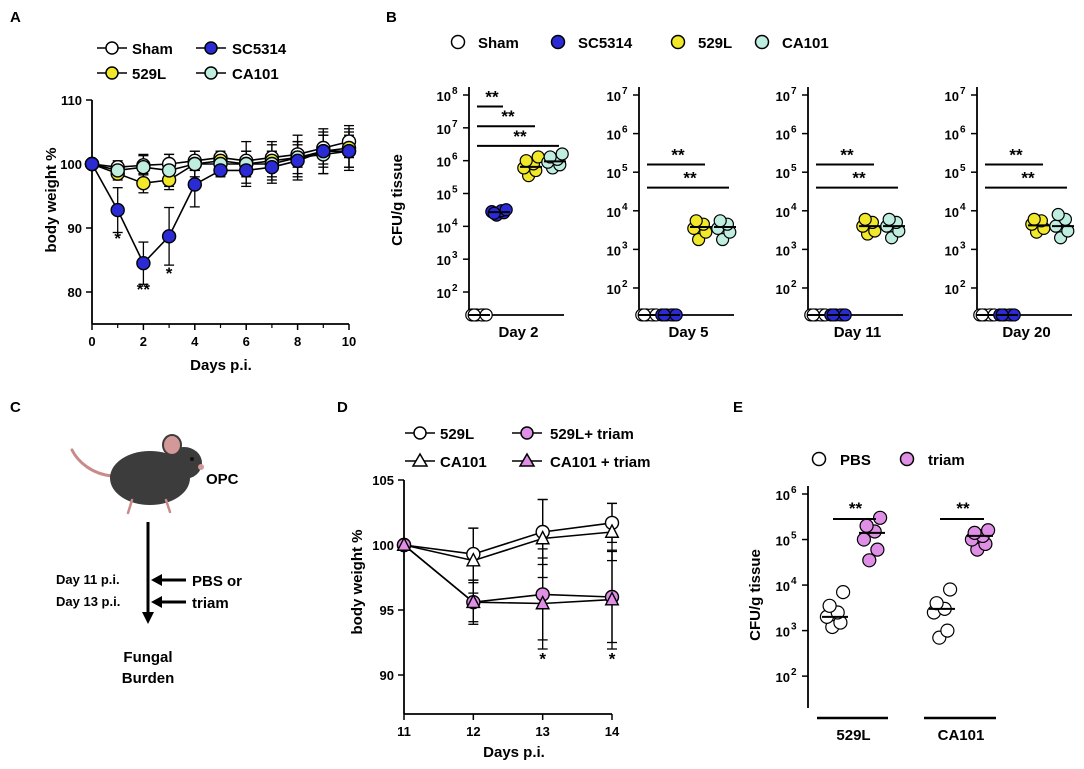 The image size is (1084, 769). What do you see at coordinates (527, 459) in the screenshot?
I see `legend-d-ca101-triam-marker` at bounding box center [527, 459].